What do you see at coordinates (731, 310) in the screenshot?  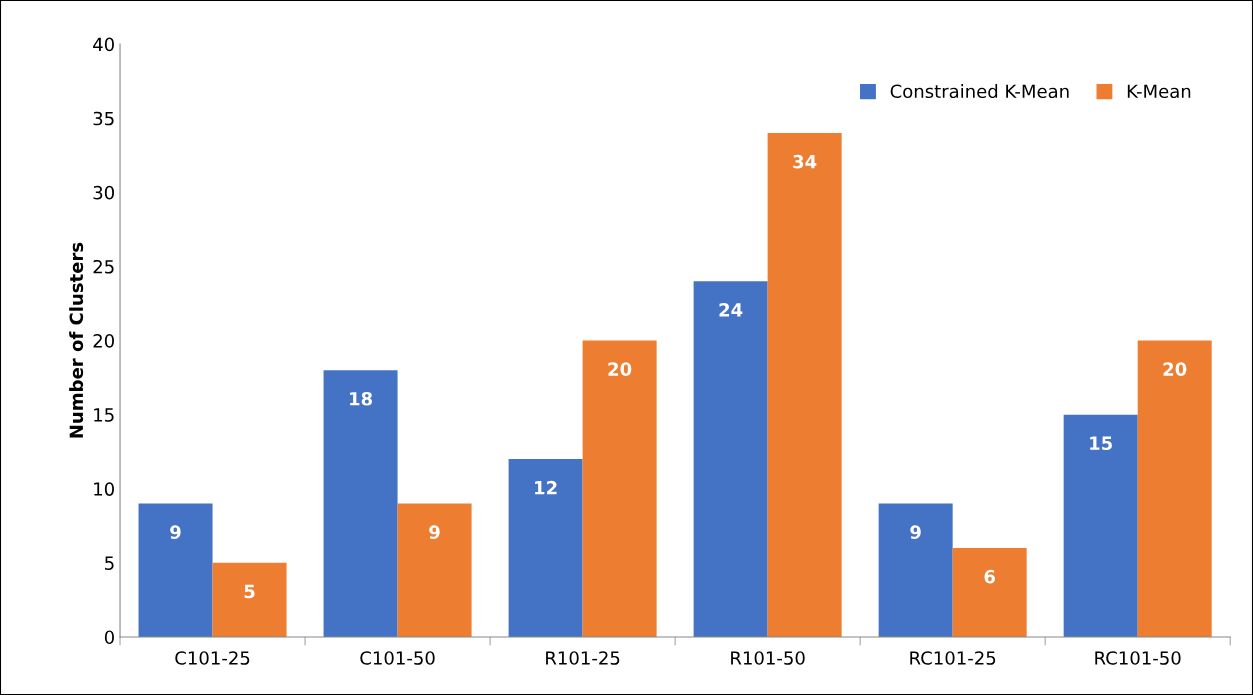 I see `data-label: 24` at bounding box center [731, 310].